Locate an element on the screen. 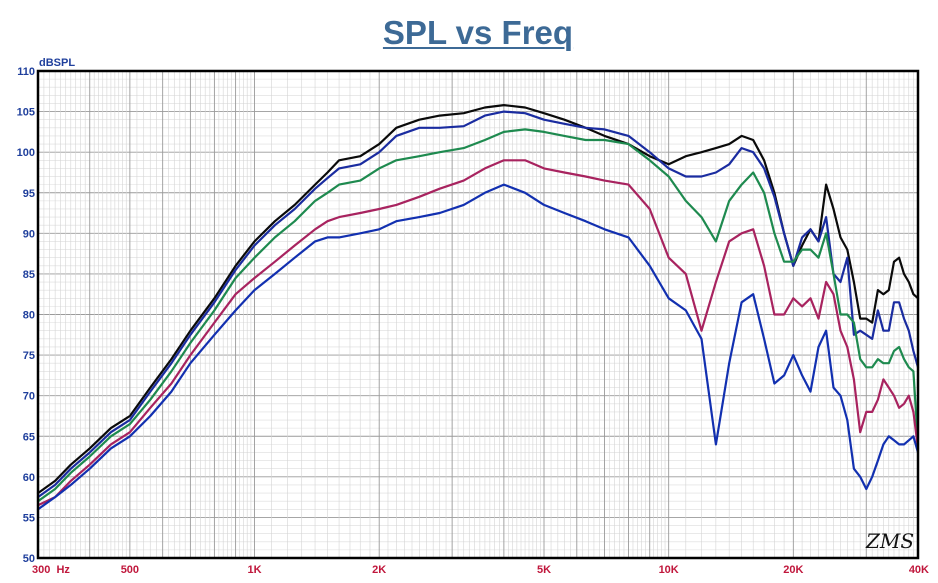 Image resolution: width=938 pixels, height=583 pixels. chart-title: SPL vs Freq is located at coordinates (478, 32).